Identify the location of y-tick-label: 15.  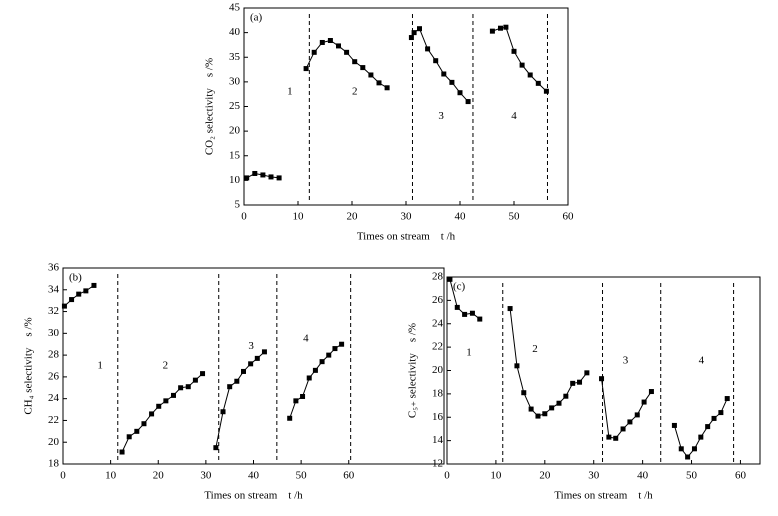
(235, 155).